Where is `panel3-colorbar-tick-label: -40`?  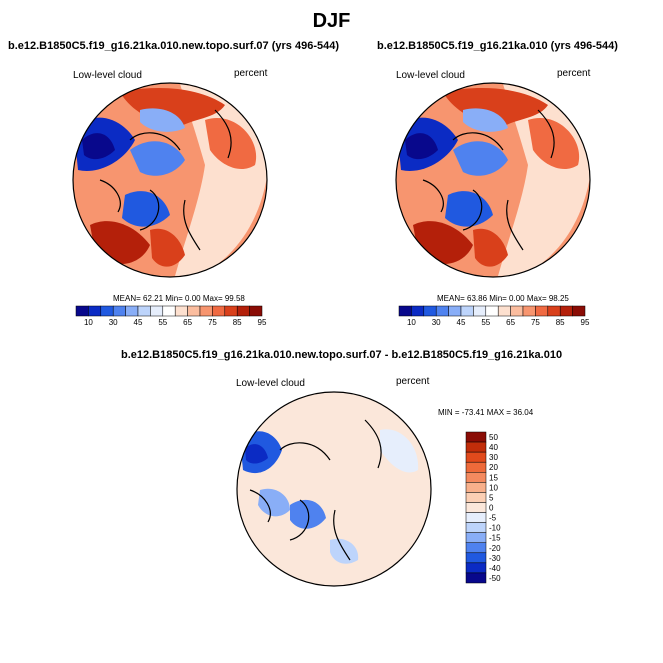 panel3-colorbar-tick-label: -40 is located at coordinates (495, 568).